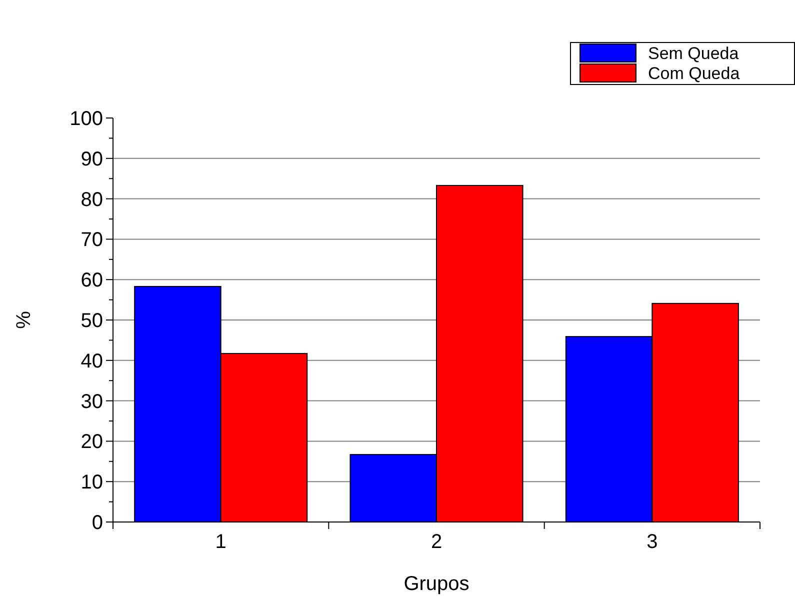 The height and width of the screenshot is (601, 795). What do you see at coordinates (220, 542) in the screenshot?
I see `x-tick-label: 1` at bounding box center [220, 542].